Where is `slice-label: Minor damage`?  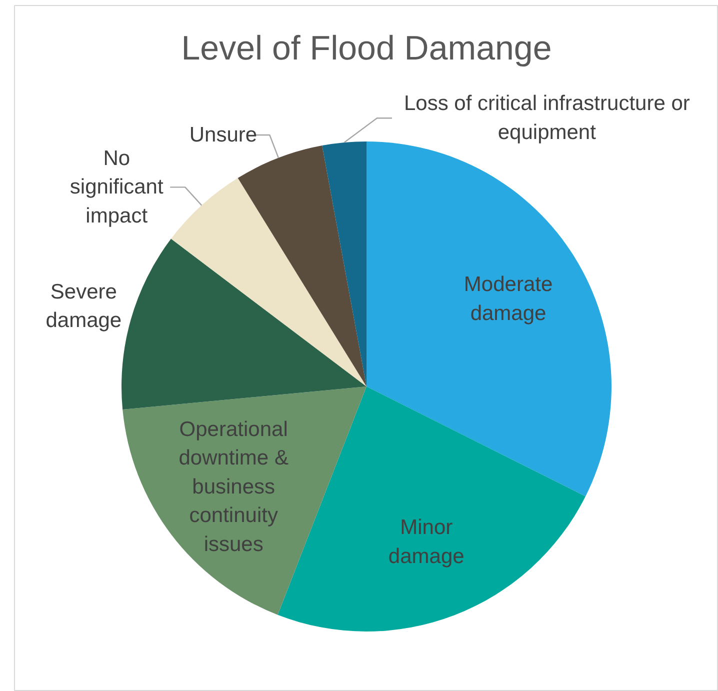 slice-label: Minor damage is located at coordinates (426, 542).